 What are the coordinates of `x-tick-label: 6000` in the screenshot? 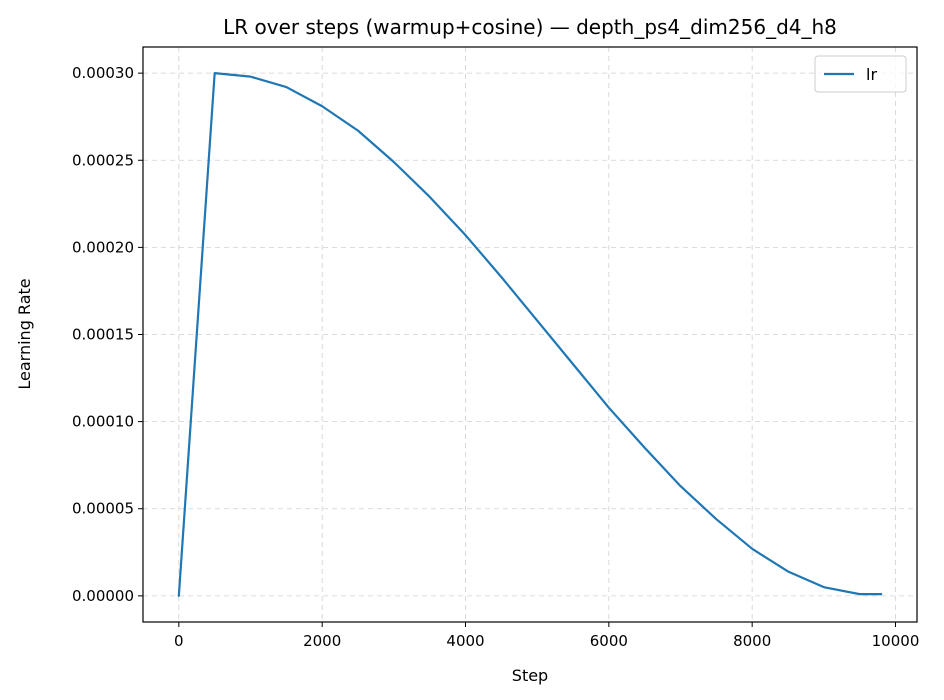 It's located at (609, 641).